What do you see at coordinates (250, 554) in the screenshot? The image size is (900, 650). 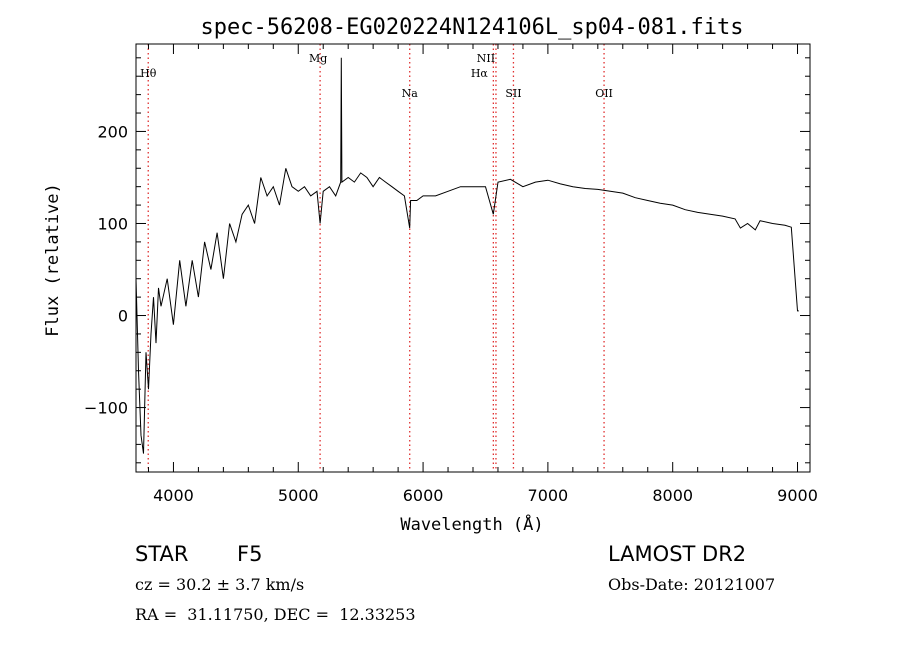 I see `object-subclass: F5` at bounding box center [250, 554].